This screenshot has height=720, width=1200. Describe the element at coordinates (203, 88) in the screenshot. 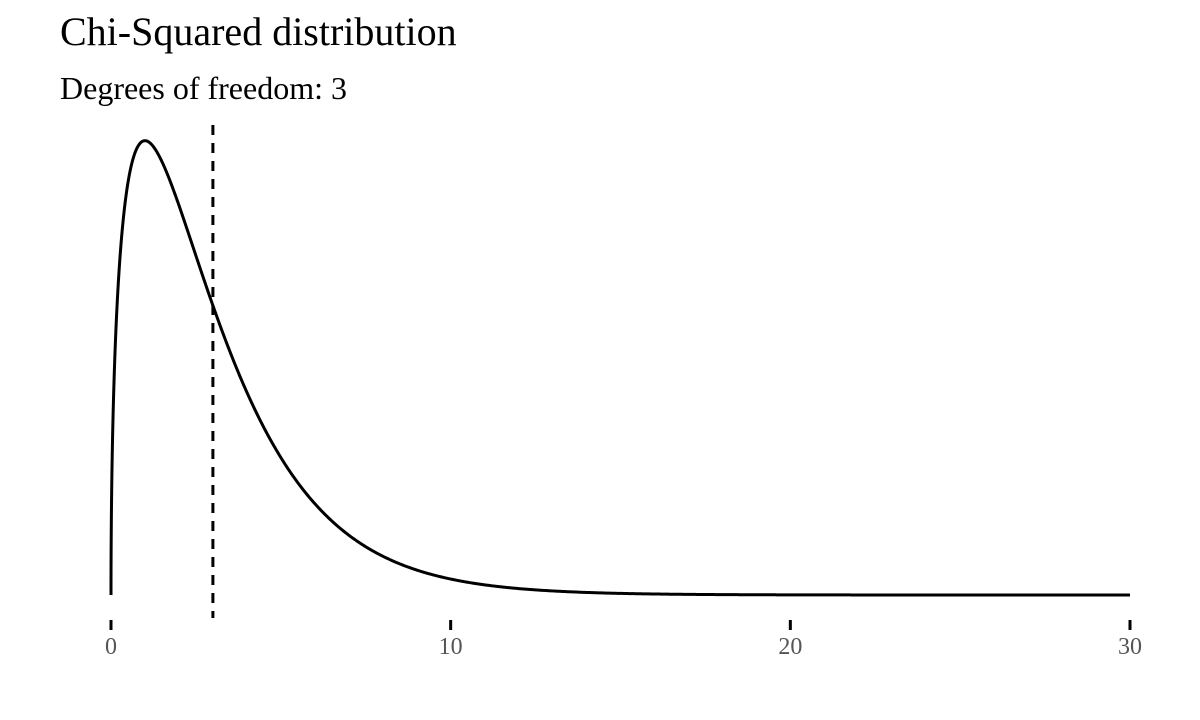

I see `chart-subtitle: Degrees of freedom: 3` at that location.